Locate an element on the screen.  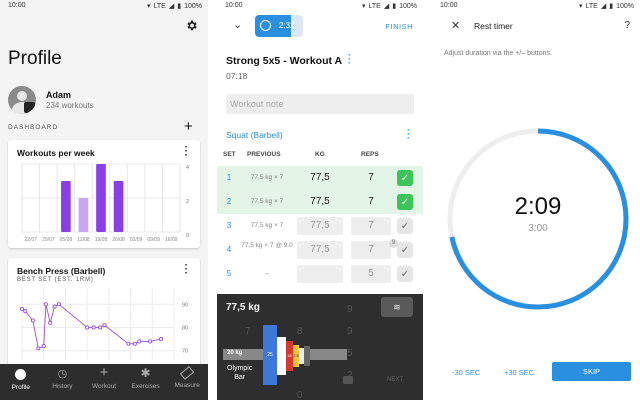
x-tick-label: 02/09 is located at coordinates (136, 240).